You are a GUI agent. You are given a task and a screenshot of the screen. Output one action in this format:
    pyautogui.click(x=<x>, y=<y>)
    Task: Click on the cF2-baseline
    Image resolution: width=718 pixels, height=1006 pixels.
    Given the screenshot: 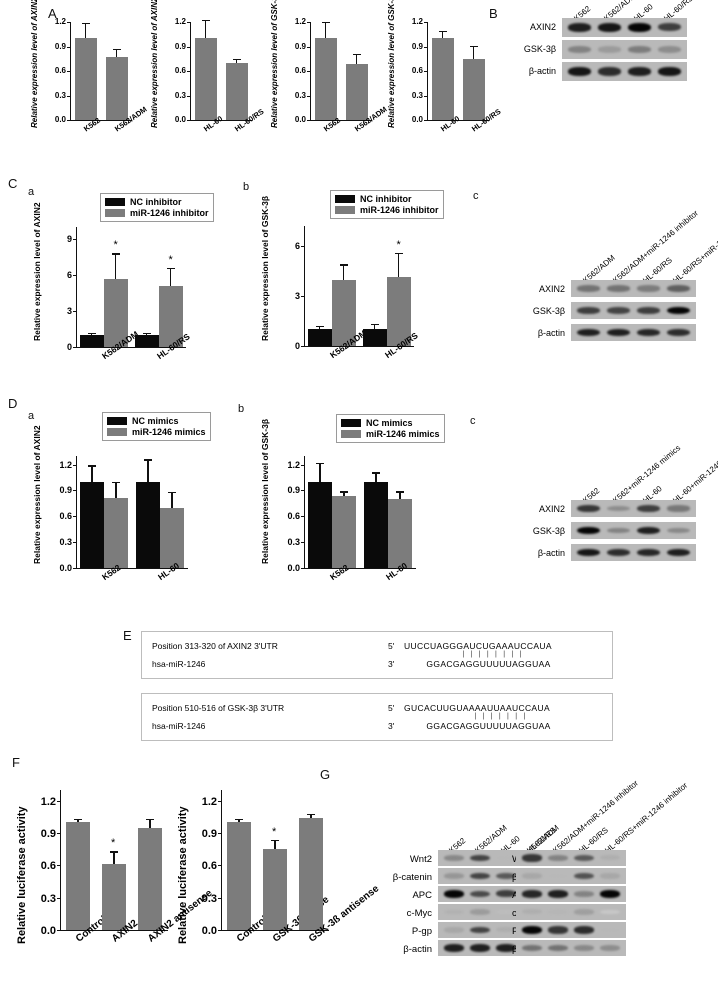 What is the action you would take?
    pyautogui.click(x=275, y=931)
    